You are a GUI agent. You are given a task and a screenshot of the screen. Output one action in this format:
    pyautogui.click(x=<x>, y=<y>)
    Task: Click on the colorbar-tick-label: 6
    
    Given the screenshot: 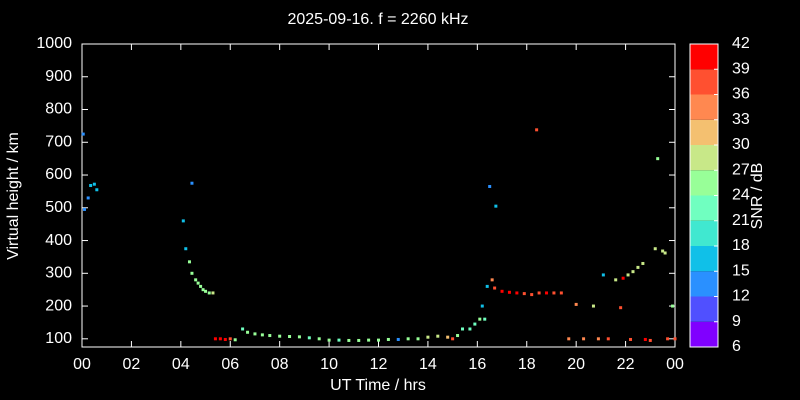 What is the action you would take?
    pyautogui.click(x=736, y=346)
    